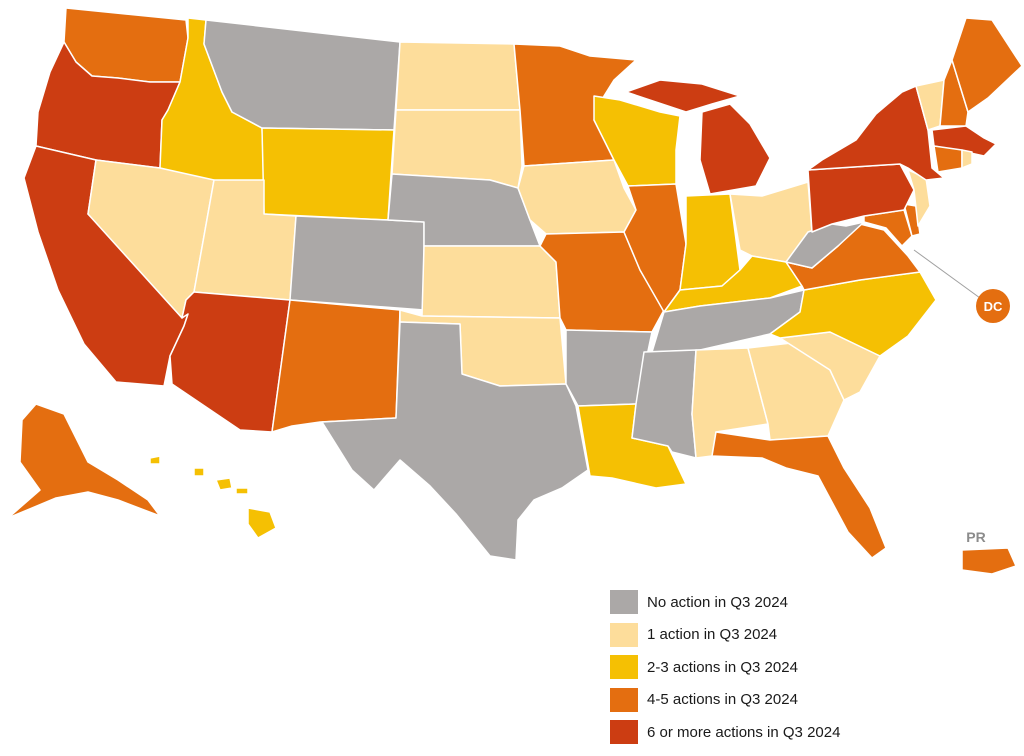  What do you see at coordinates (987, 65) in the screenshot?
I see `state-maine` at bounding box center [987, 65].